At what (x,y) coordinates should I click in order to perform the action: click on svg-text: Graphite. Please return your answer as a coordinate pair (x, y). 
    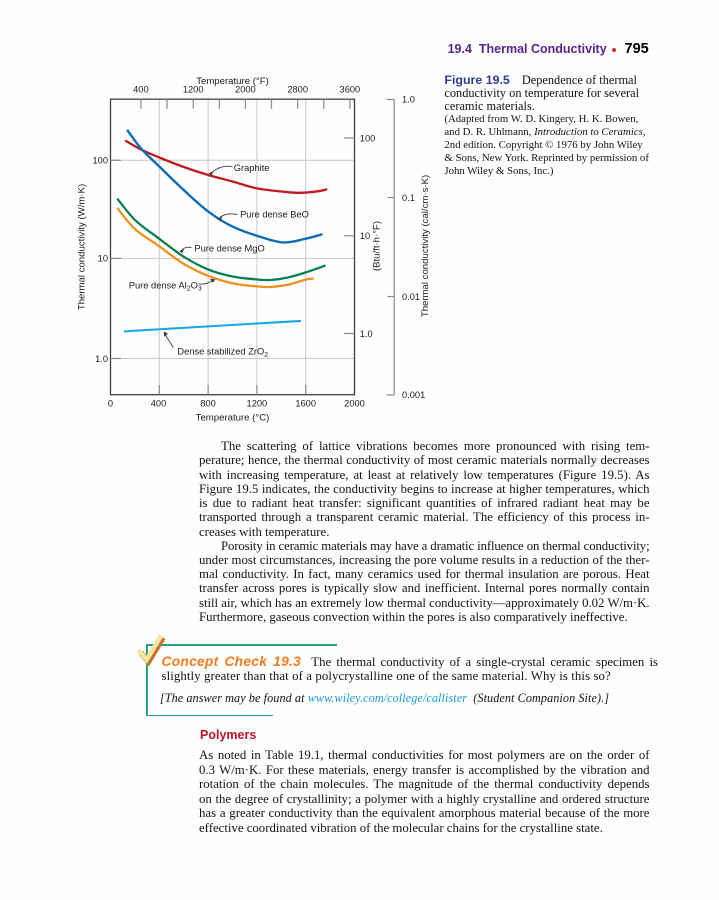
    Looking at the image, I should click on (252, 168).